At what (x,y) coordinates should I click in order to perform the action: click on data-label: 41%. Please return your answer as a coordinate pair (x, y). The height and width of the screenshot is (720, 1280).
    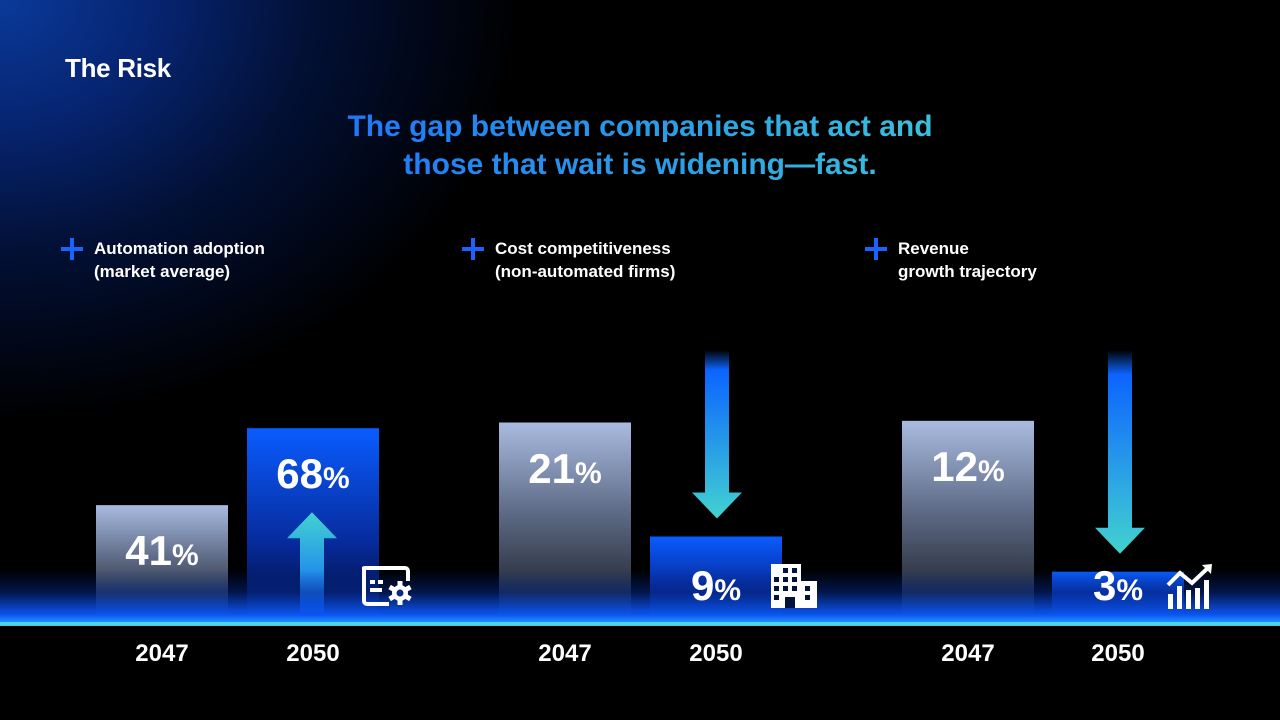
    Looking at the image, I should click on (162, 551).